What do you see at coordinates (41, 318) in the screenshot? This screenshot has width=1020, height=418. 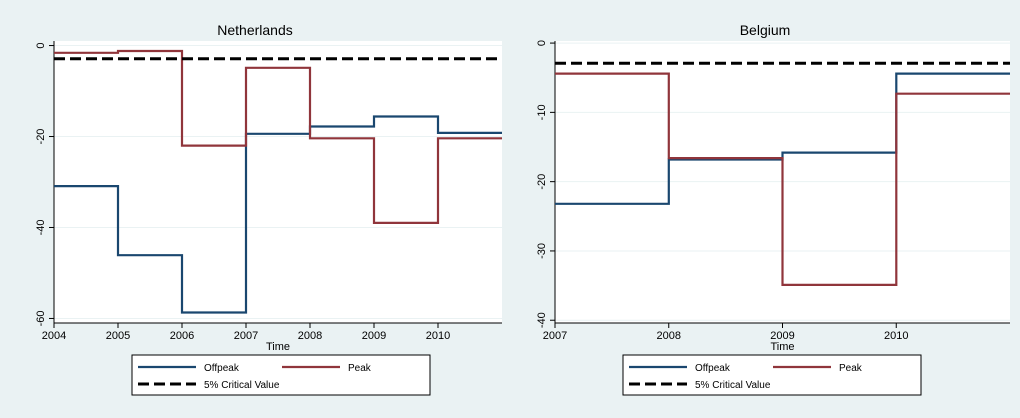 I see `y-tick-label: -60` at bounding box center [41, 318].